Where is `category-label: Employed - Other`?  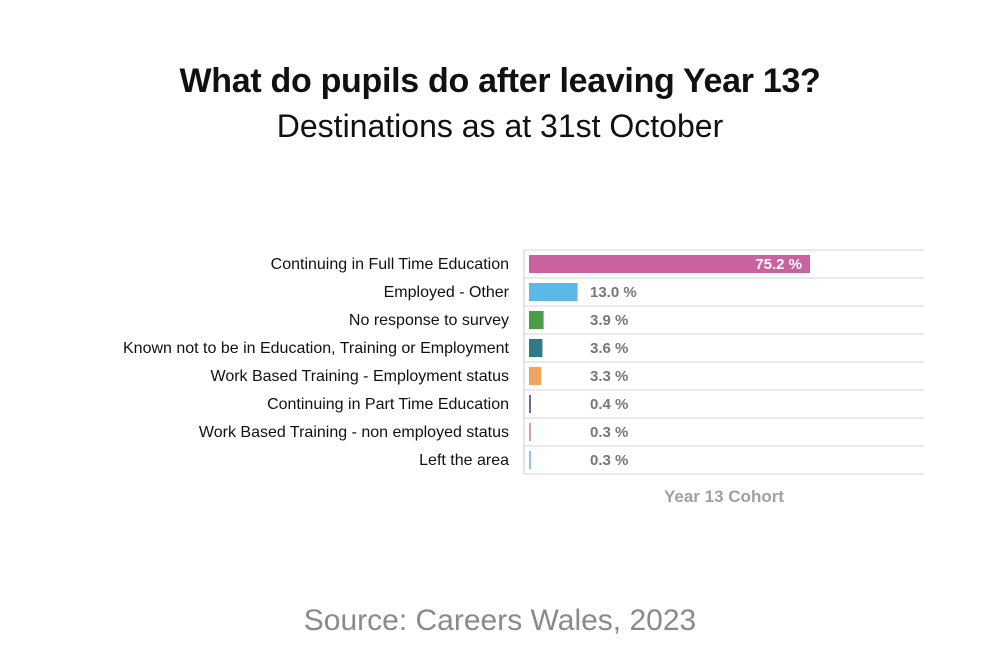 category-label: Employed - Other is located at coordinates (447, 292).